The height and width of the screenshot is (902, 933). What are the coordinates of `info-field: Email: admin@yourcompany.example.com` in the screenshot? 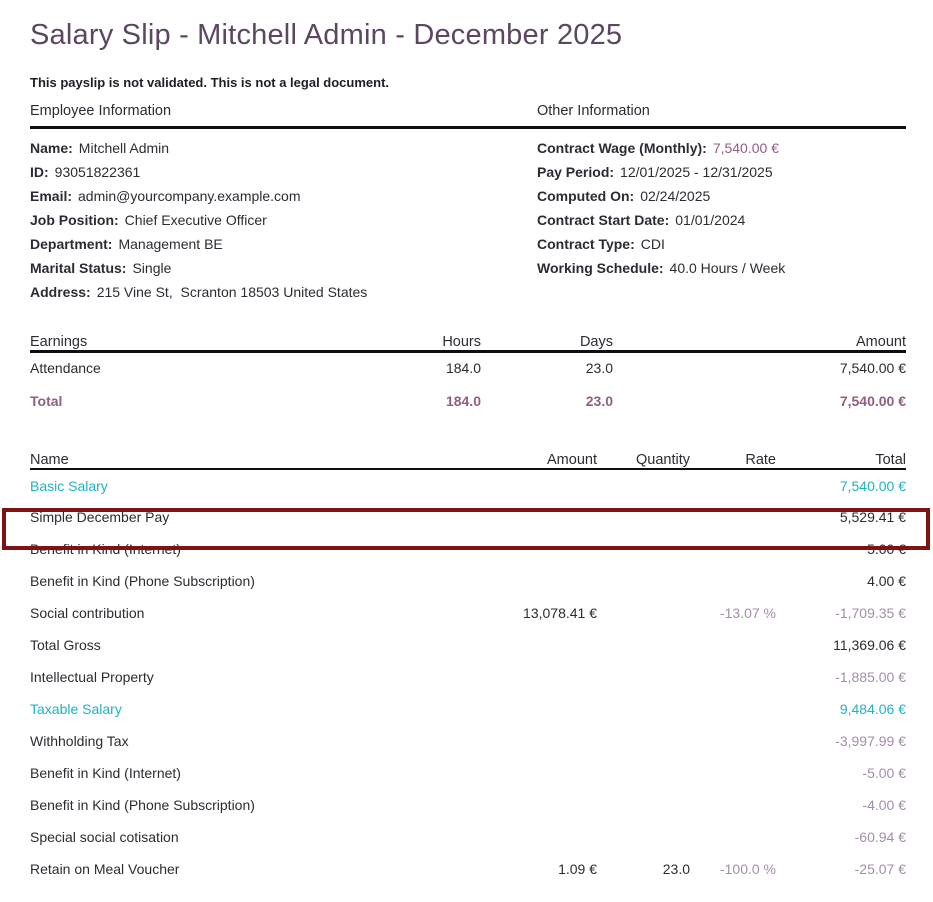 It's located at (283, 196).